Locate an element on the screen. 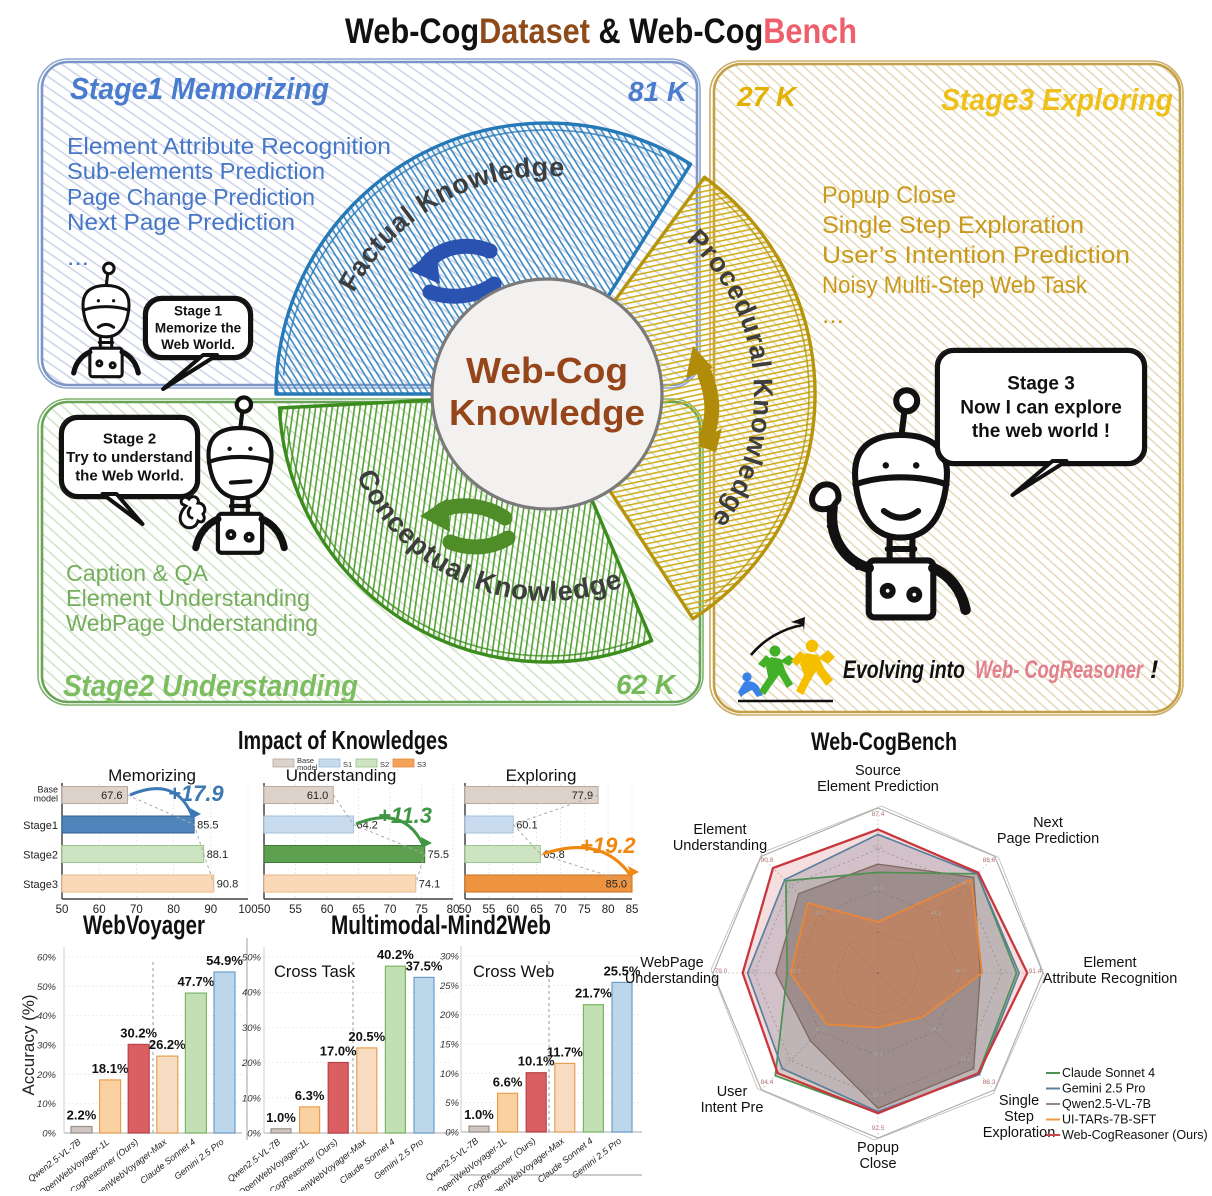 This screenshot has height=1196, width=1212. svg-text: 59.2 is located at coordinates (754, 972).